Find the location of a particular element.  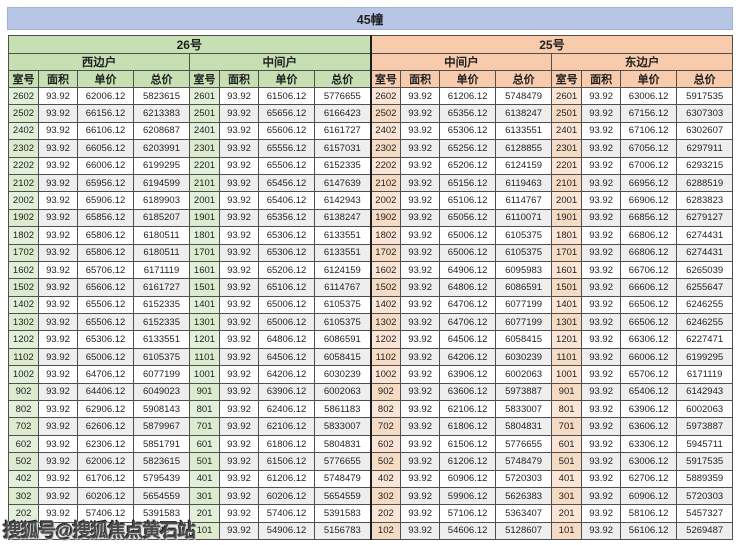

cell-unit-price-middle-left: 64506.12 is located at coordinates (286, 357).